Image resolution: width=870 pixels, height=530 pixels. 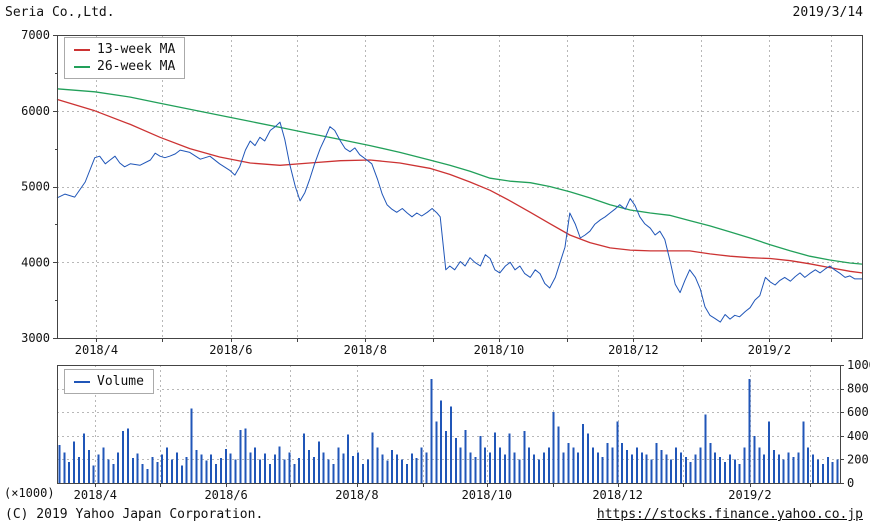 I want to click on stock-title: Seria Co.,Ltd., so click(x=60, y=12).